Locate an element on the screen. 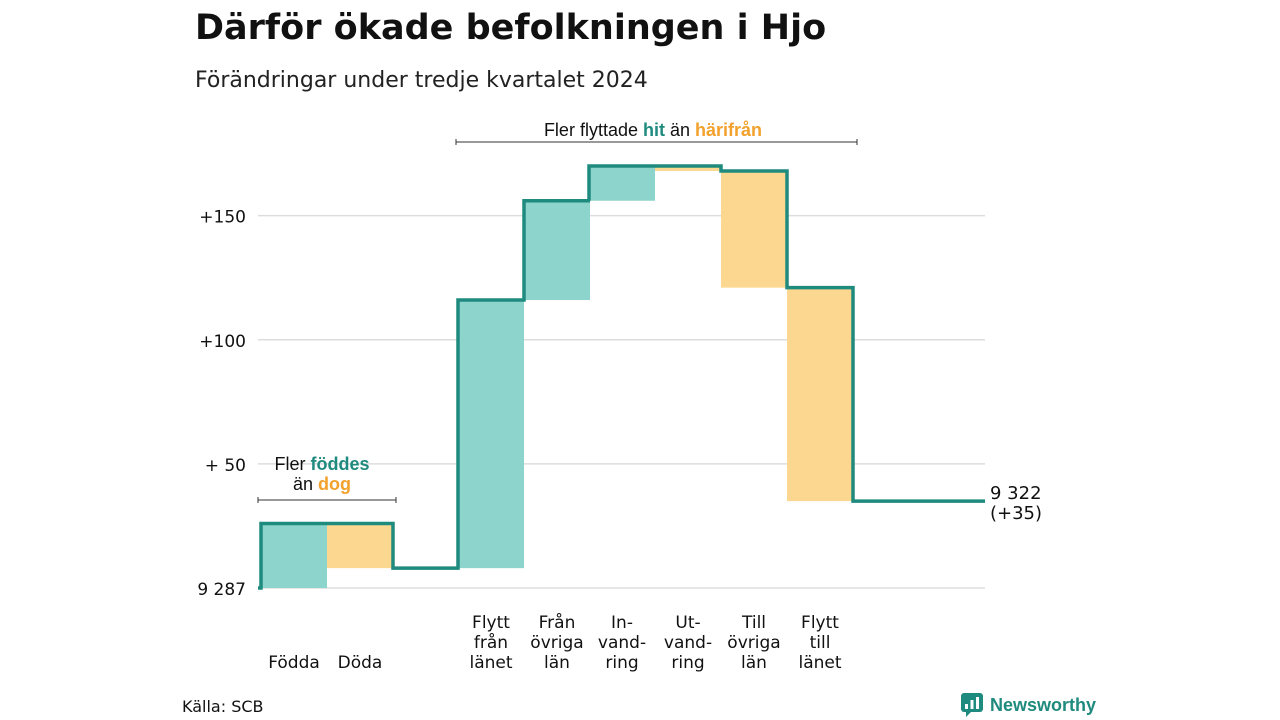  annotation-segment: Fler flyttade is located at coordinates (593, 130).